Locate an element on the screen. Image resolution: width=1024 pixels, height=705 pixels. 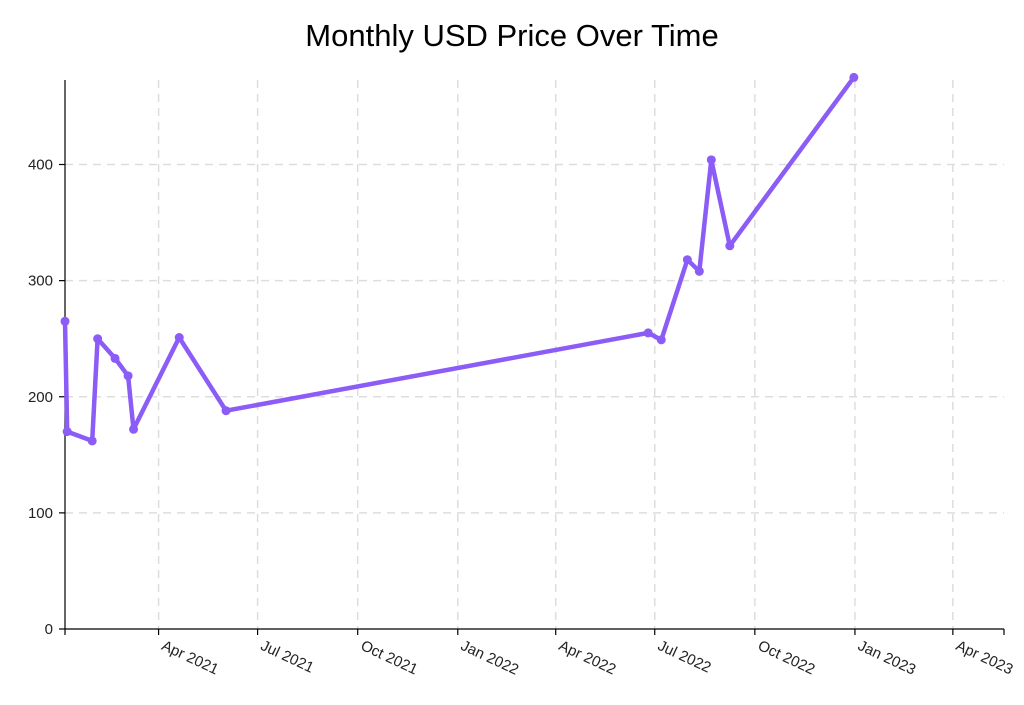
x-tick-label: Oct 2021 is located at coordinates (389, 657).